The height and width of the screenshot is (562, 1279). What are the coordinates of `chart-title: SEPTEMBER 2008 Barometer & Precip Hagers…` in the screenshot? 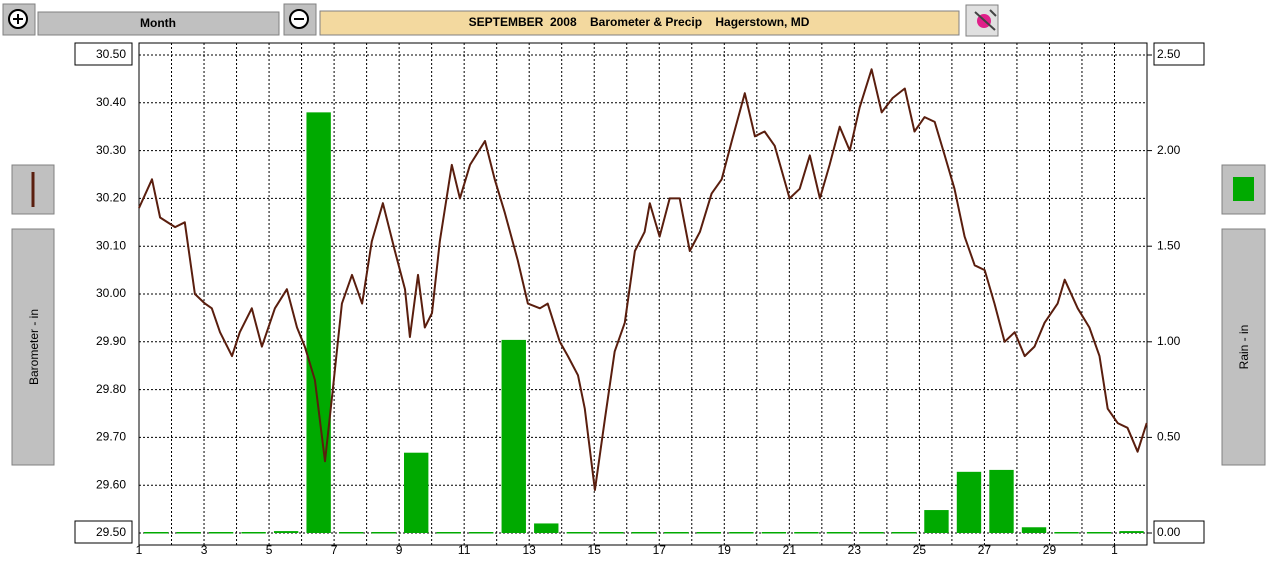 It's located at (639, 22).